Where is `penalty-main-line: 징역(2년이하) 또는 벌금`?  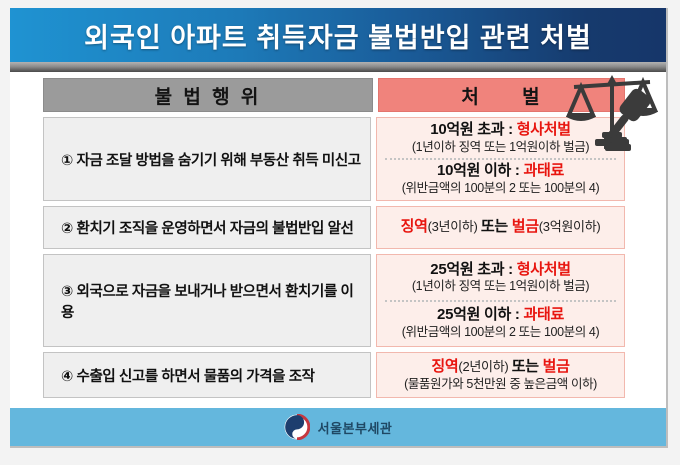 penalty-main-line: 징역(2년이하) 또는 벌금 is located at coordinates (500, 367).